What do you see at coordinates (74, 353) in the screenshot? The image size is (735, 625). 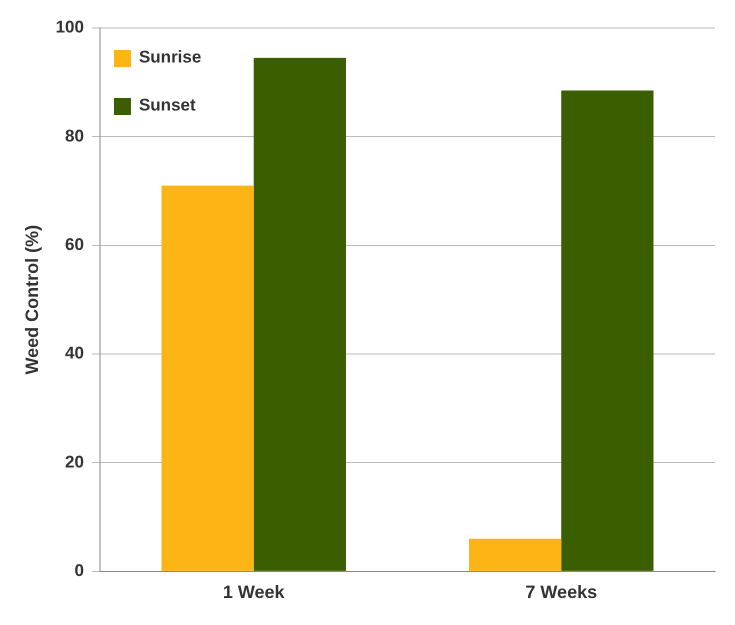 I see `y-tick-label: 40` at bounding box center [74, 353].